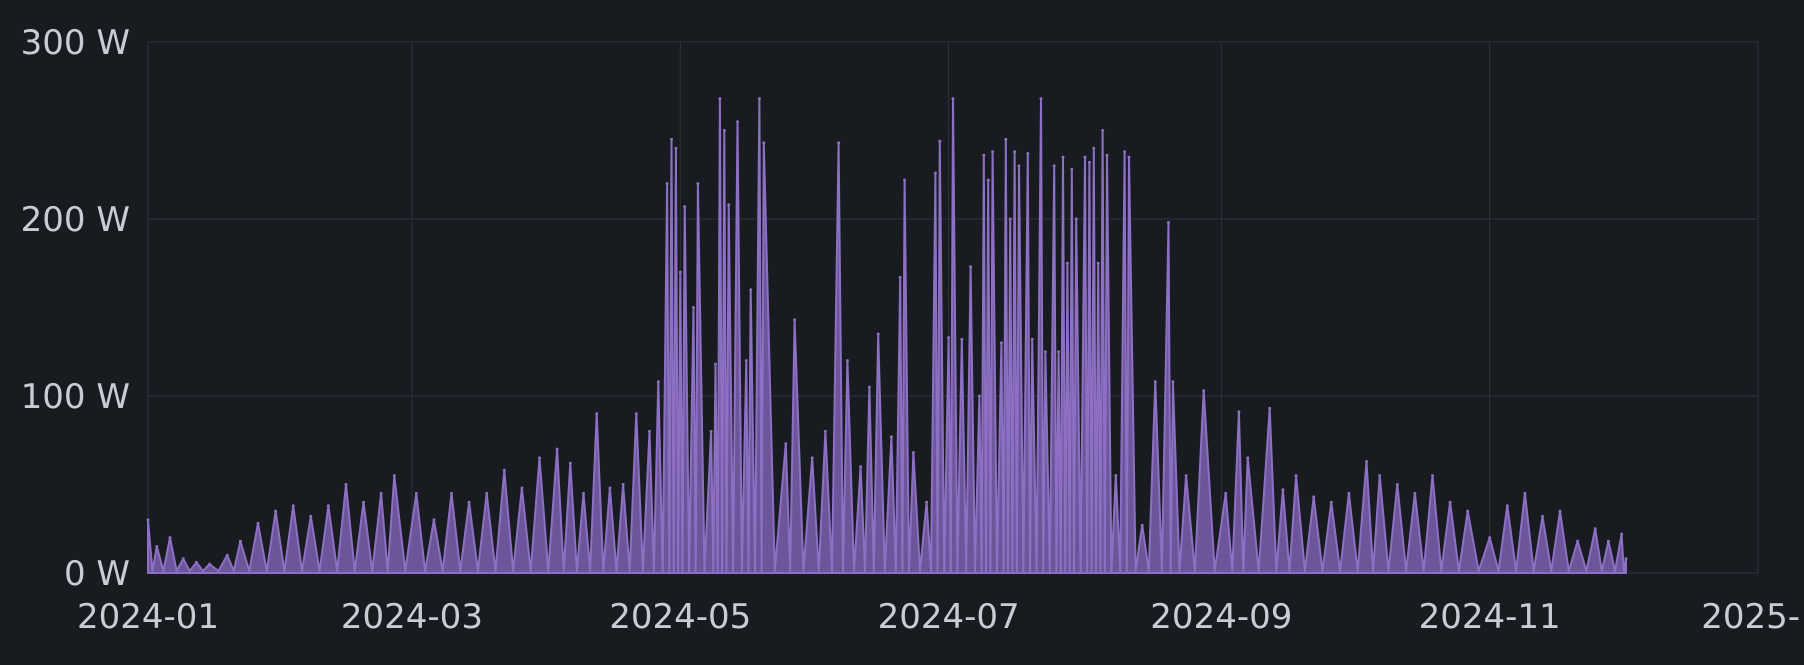 This screenshot has height=665, width=1804. What do you see at coordinates (1221, 617) in the screenshot?
I see `x-tick-label: 2024-09` at bounding box center [1221, 617].